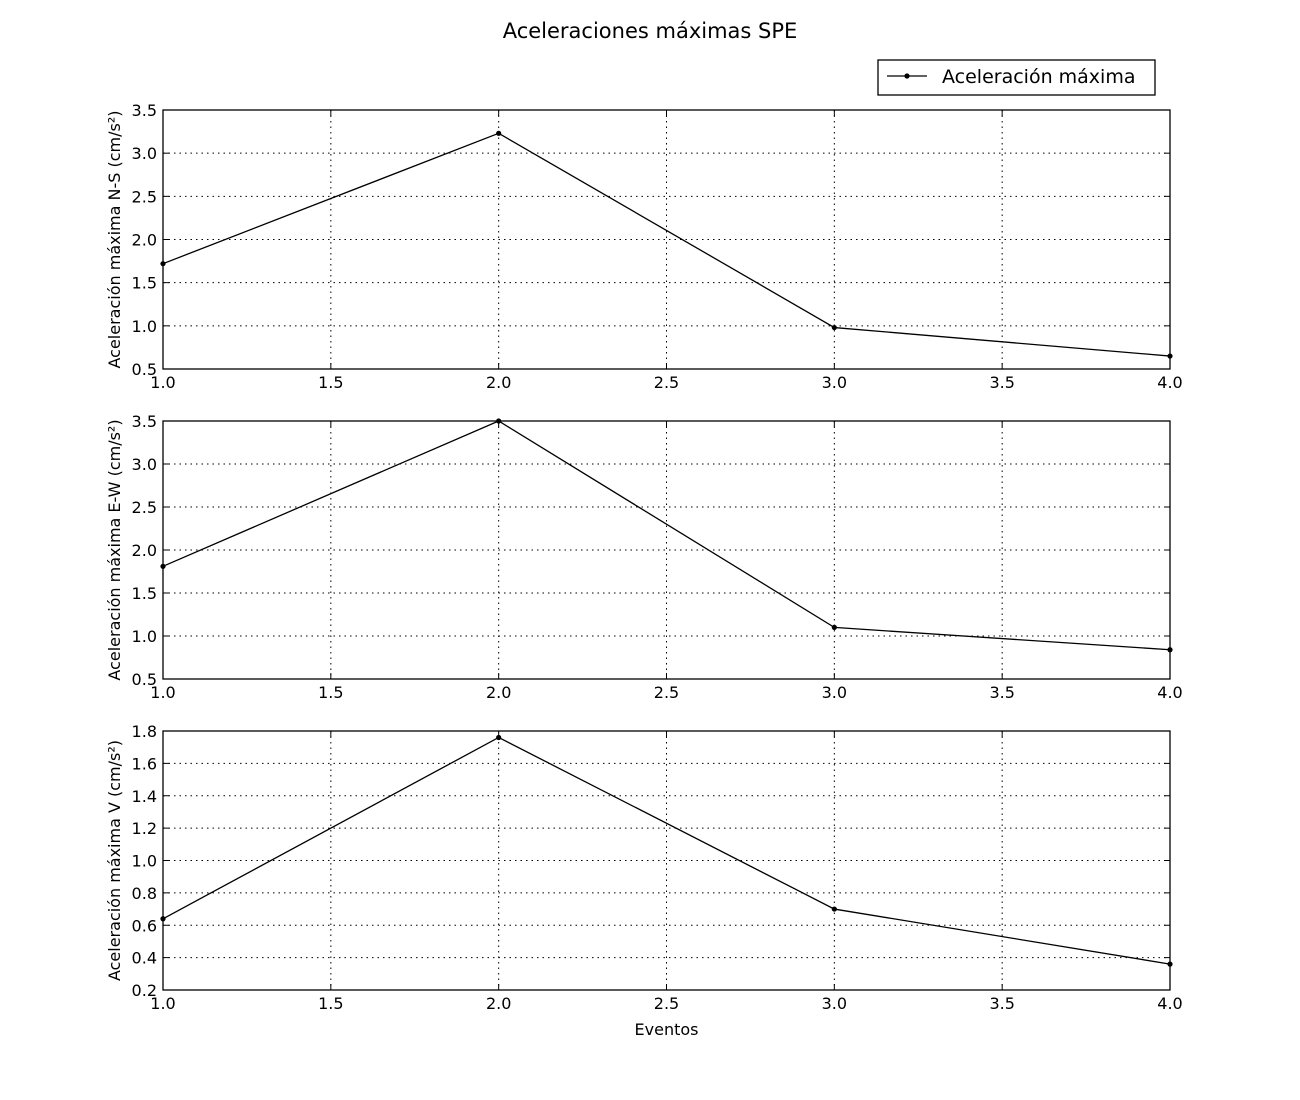  Describe the element at coordinates (144, 925) in the screenshot. I see `y-tick-label: 0.6` at that location.